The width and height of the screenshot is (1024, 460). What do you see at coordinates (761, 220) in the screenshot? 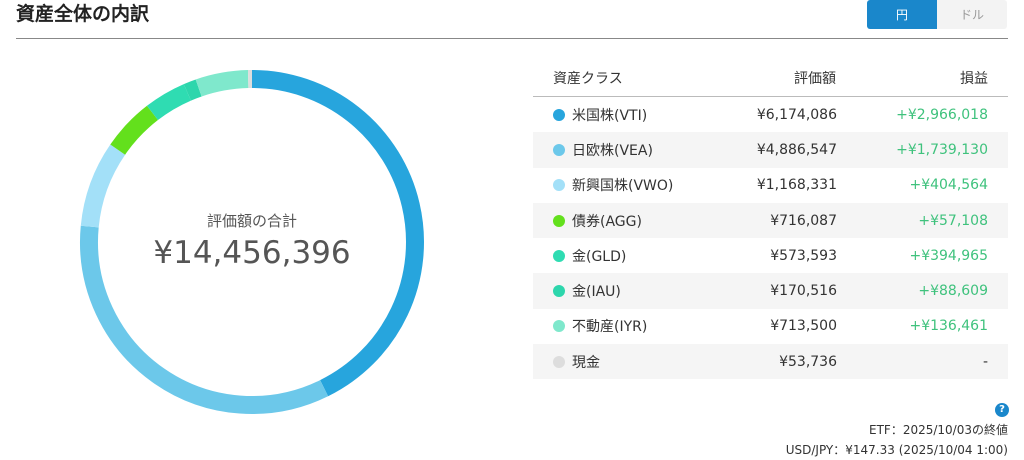
I see `asset-value: ¥716,087` at bounding box center [761, 220].